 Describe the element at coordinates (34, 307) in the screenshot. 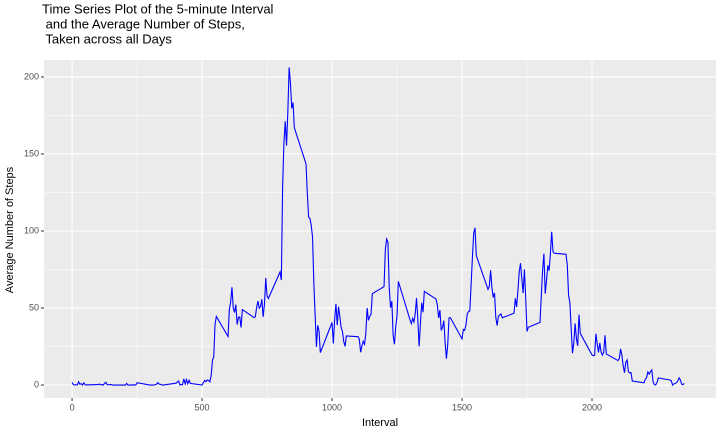

I see `y-tick-label: 50` at that location.